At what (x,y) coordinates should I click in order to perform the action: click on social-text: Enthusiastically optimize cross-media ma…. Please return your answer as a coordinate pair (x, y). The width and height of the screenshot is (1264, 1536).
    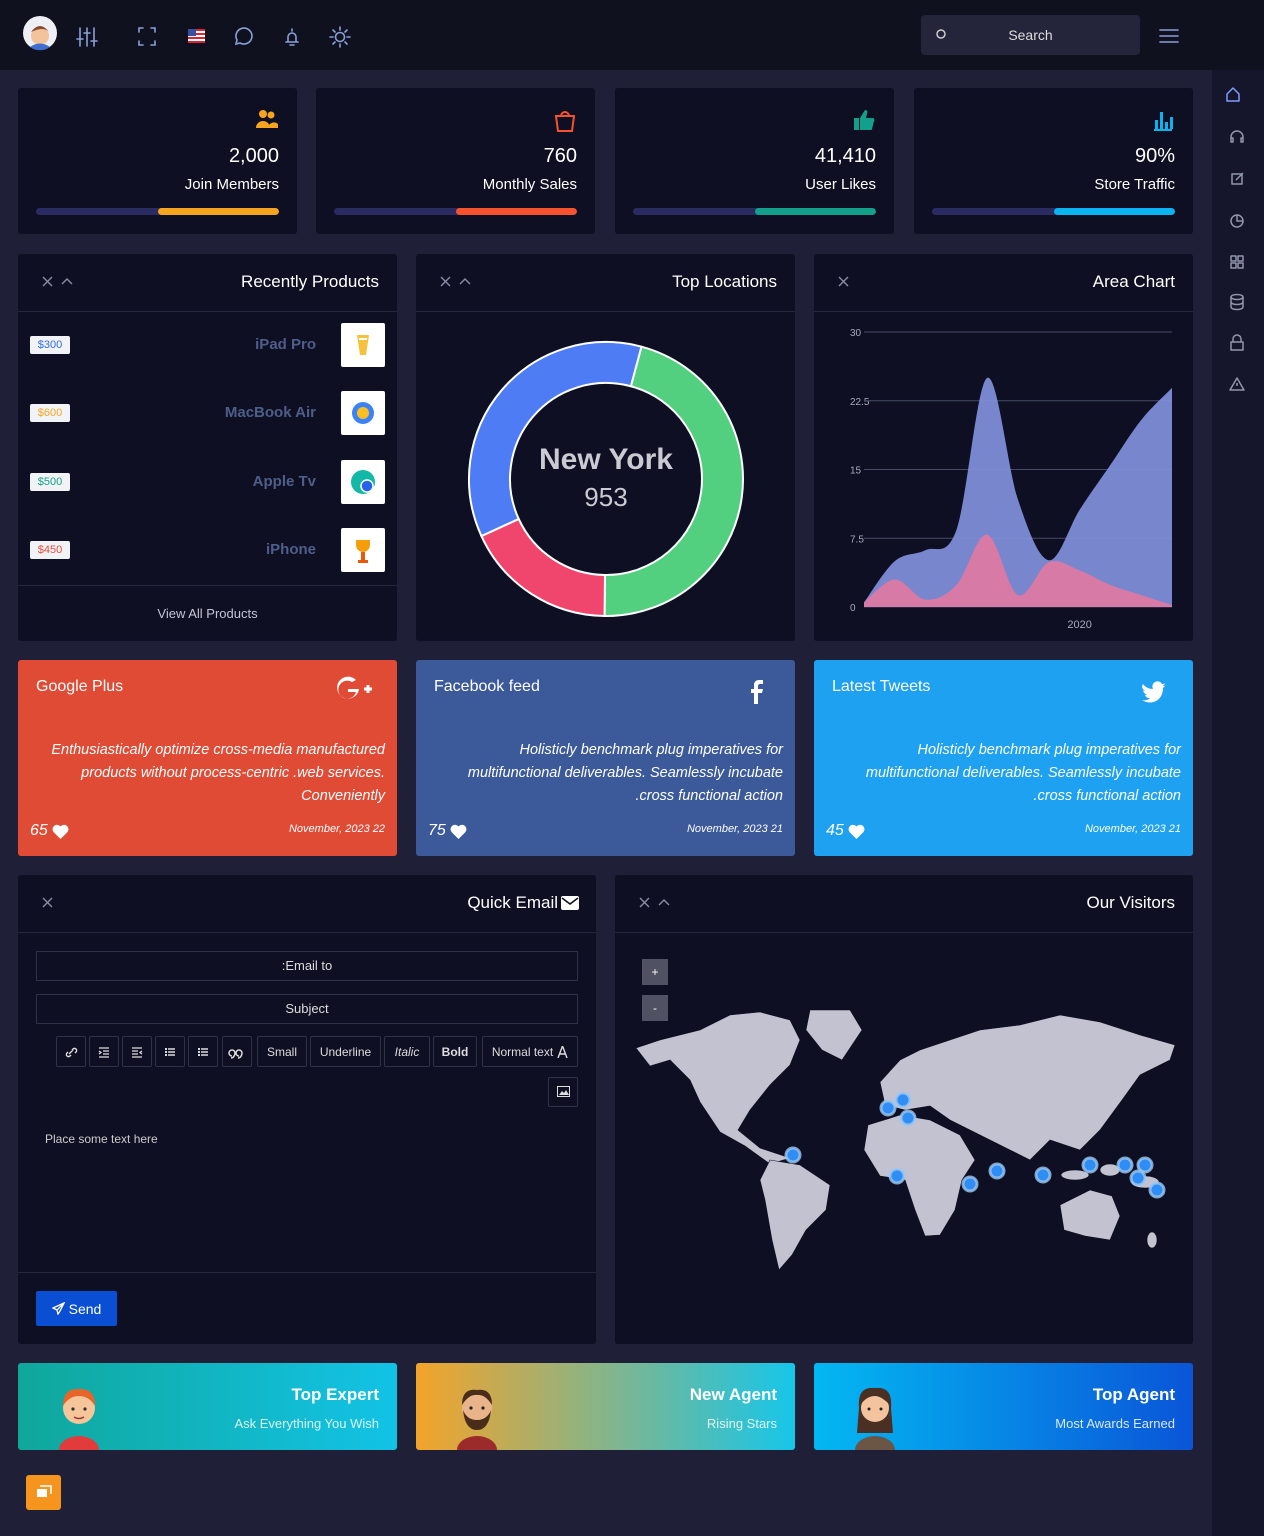
    Looking at the image, I should click on (218, 773).